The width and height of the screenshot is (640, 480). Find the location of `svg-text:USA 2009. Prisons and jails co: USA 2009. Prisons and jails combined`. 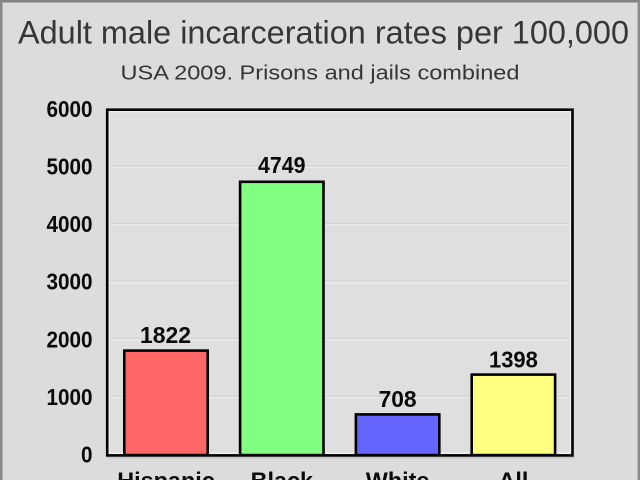

svg-text:USA 2009. Prisons and jails co: USA 2009. Prisons and jails combined is located at coordinates (320, 74).